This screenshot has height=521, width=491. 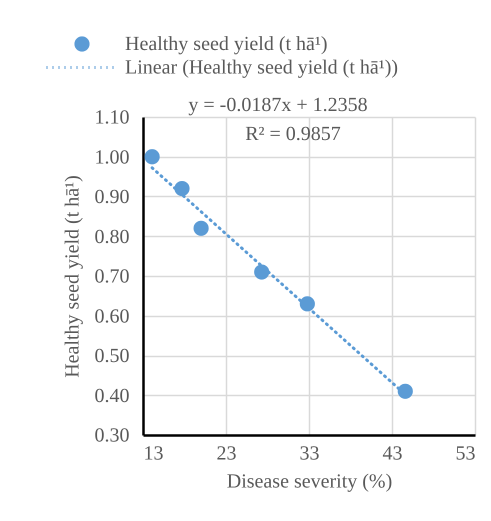 I want to click on y-tick-label: 0.40, so click(x=112, y=395).